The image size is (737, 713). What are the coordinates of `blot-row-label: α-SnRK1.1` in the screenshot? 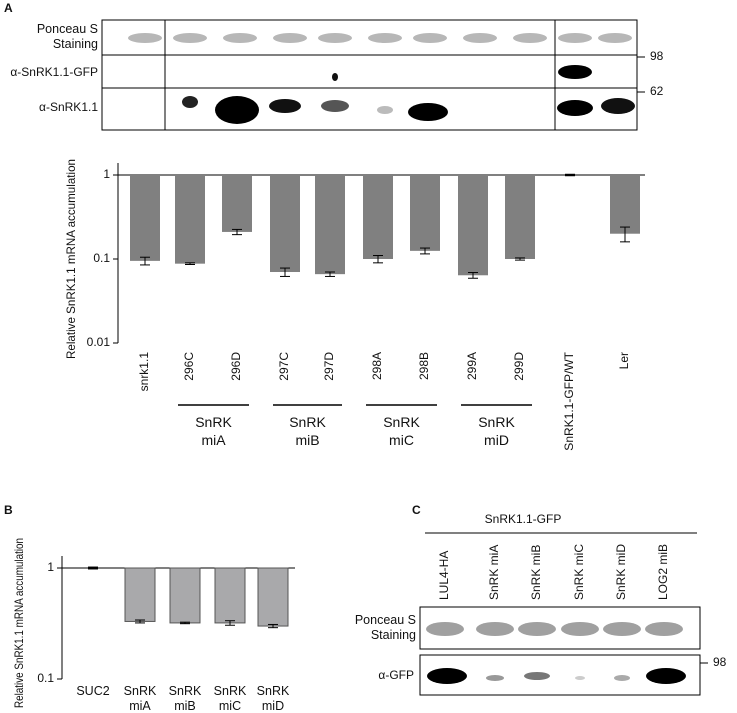 It's located at (68, 107).